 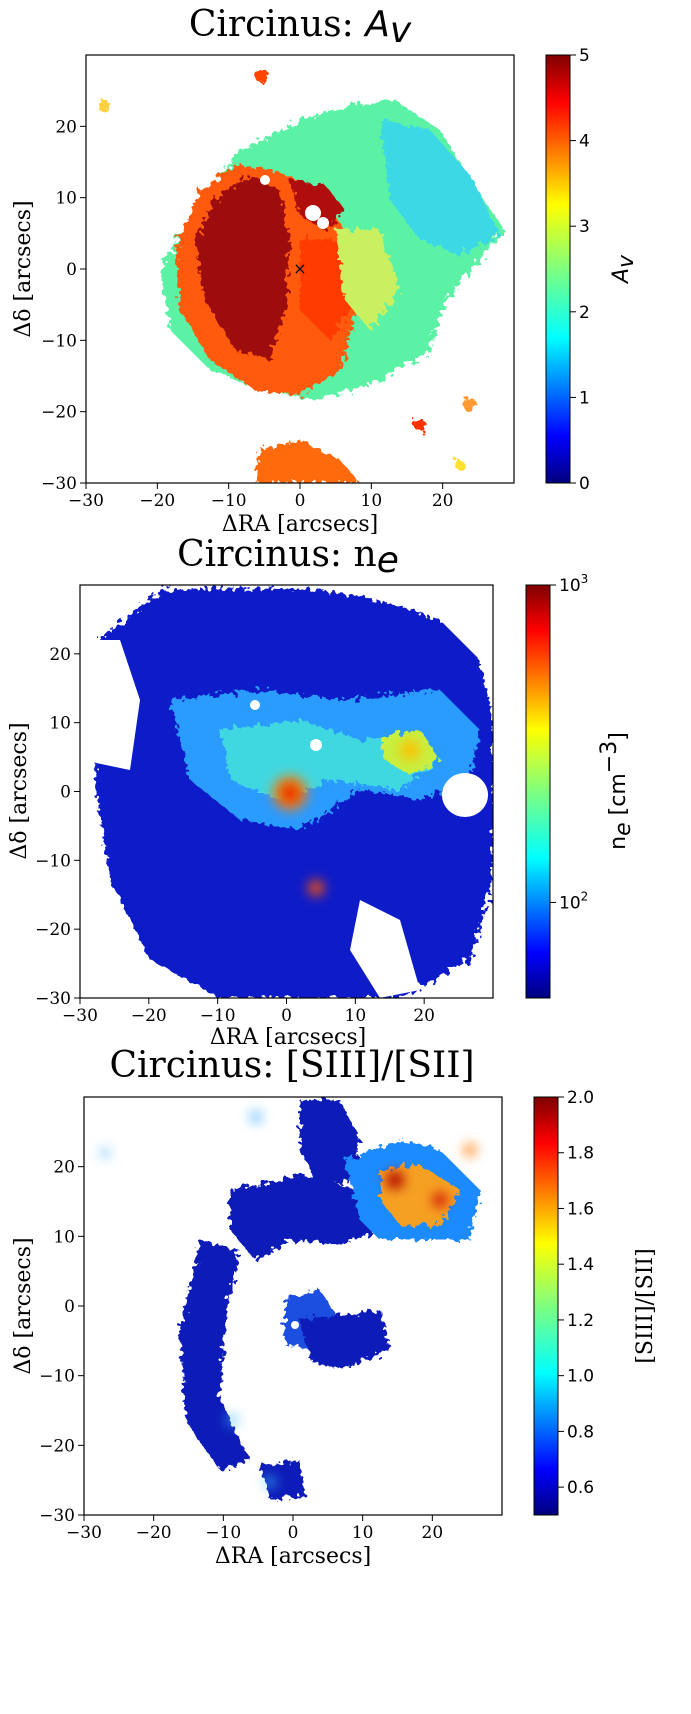 What do you see at coordinates (307, 461) in the screenshot?
I see `av-region-south` at bounding box center [307, 461].